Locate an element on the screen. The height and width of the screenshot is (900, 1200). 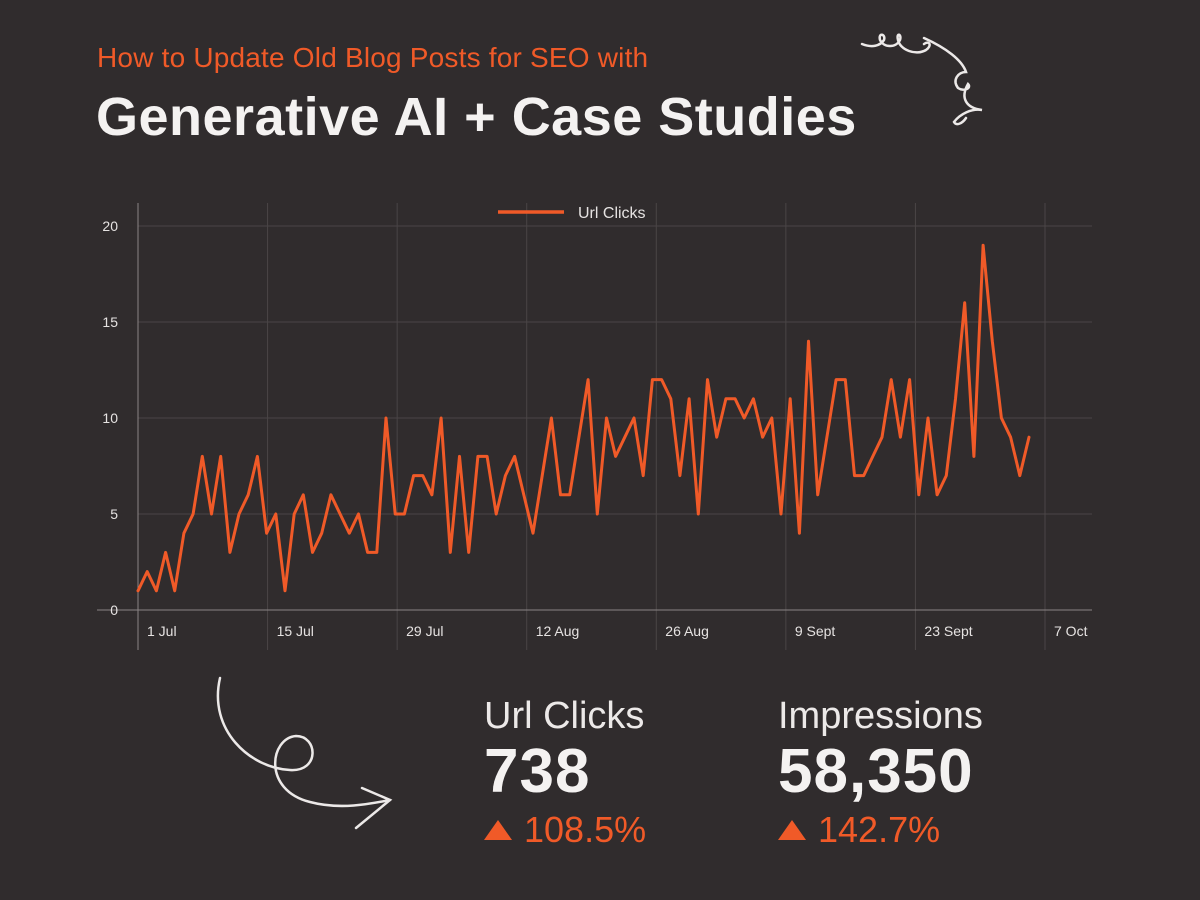
stat-change-value: 142.7% is located at coordinates (879, 829).